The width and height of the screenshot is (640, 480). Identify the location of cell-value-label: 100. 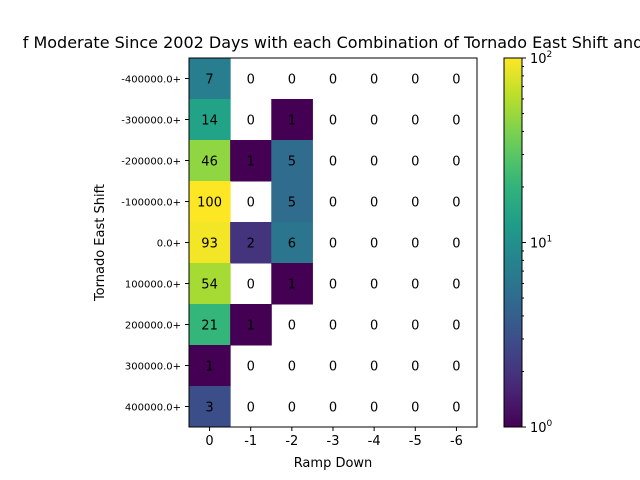
(209, 203).